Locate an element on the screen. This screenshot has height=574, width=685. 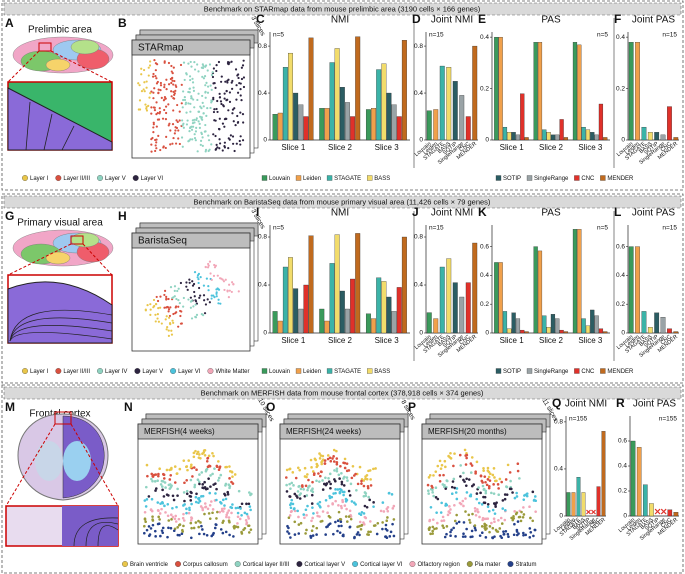
panel-letter: Q is located at coordinates (556, 403).